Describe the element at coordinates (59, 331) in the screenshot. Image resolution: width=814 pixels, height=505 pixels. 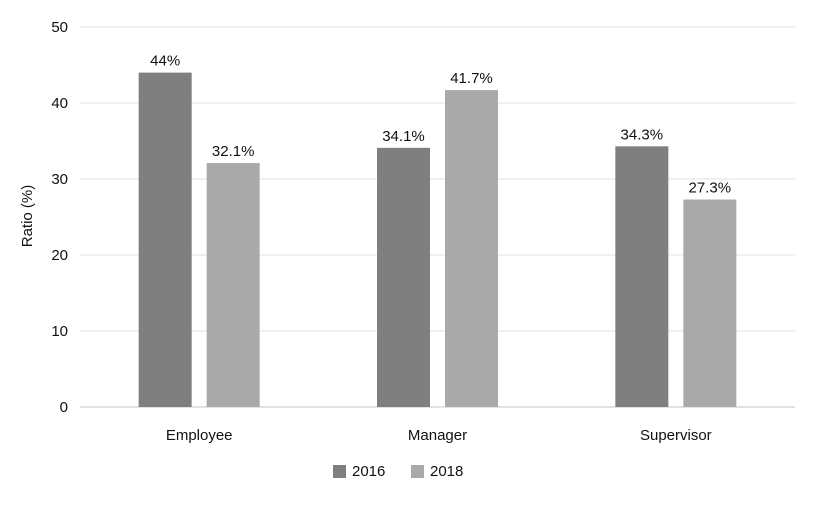
I see `y-tick-label: 10` at that location.